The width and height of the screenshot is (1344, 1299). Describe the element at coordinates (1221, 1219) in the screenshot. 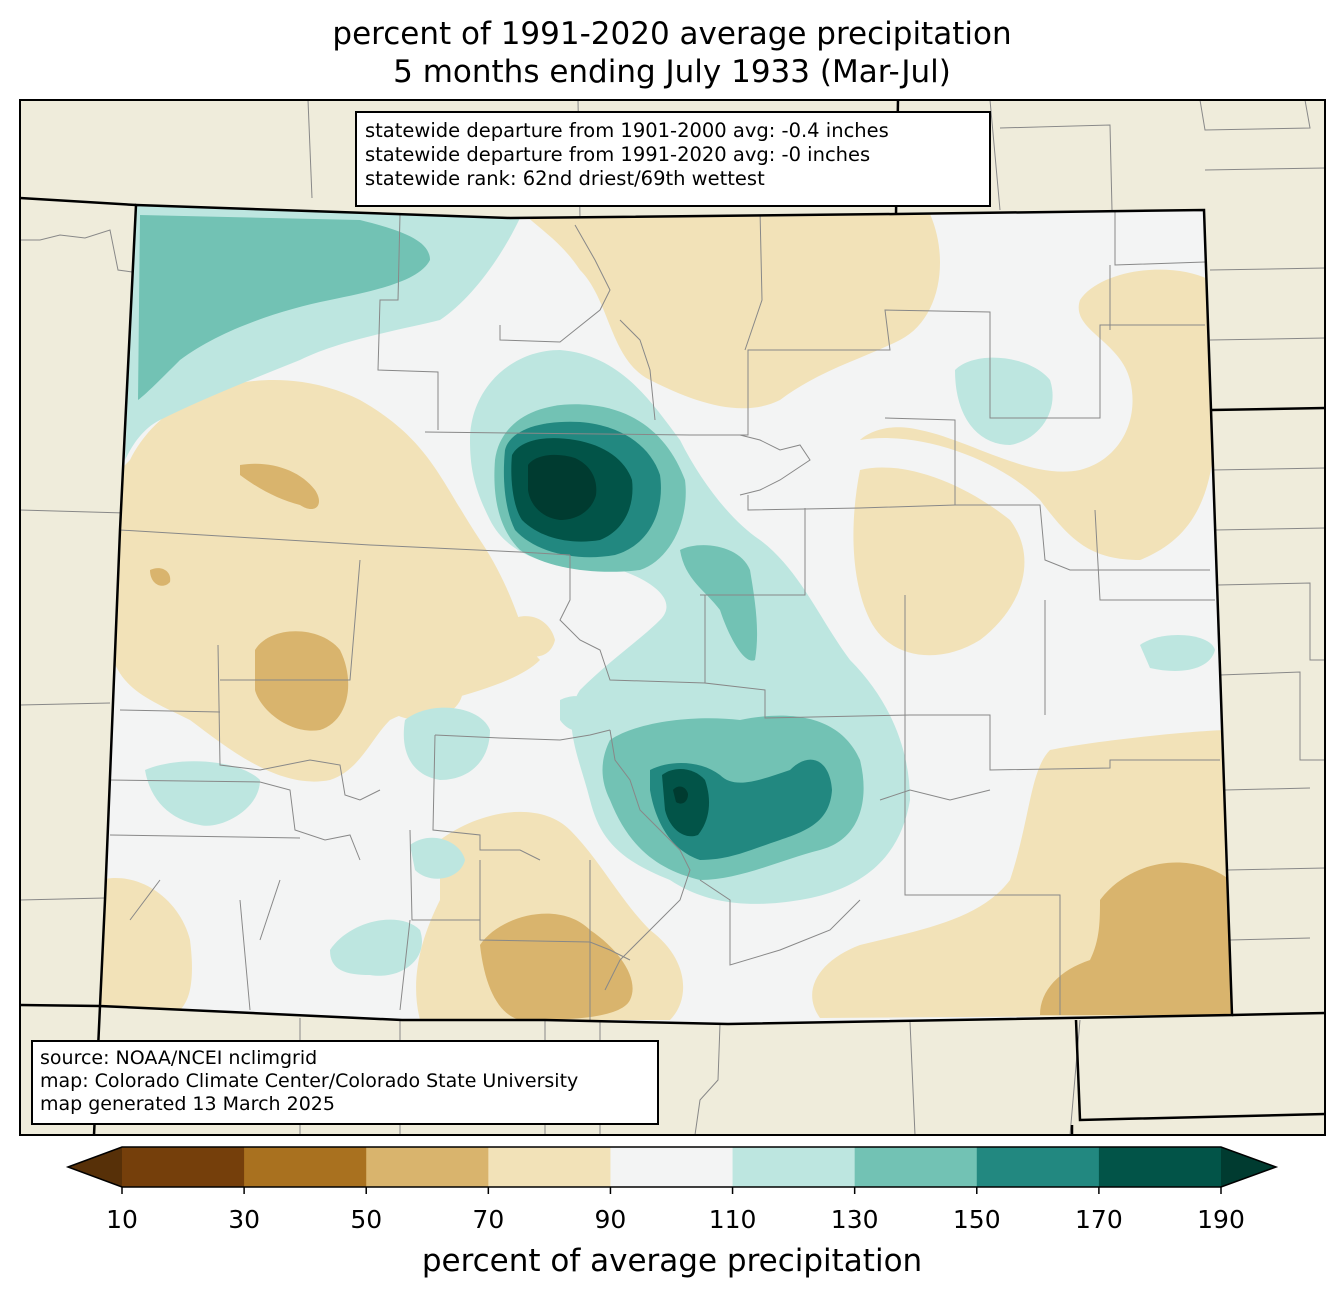

I see `colorbar-tick-label: 190` at that location.